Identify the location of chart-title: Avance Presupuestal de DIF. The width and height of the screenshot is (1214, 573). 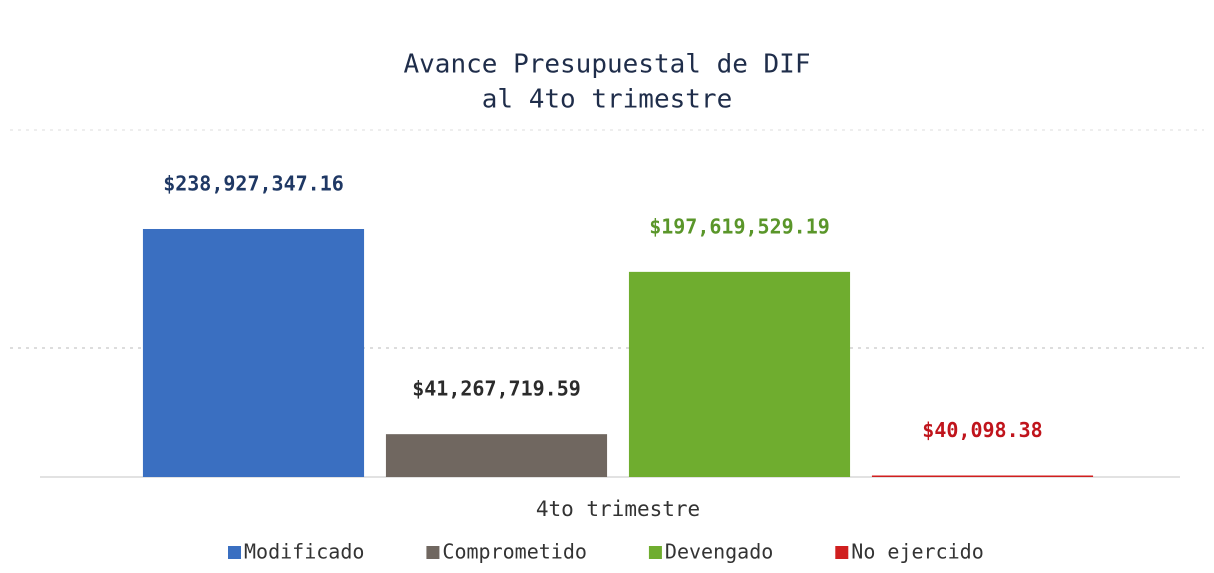
(607, 65).